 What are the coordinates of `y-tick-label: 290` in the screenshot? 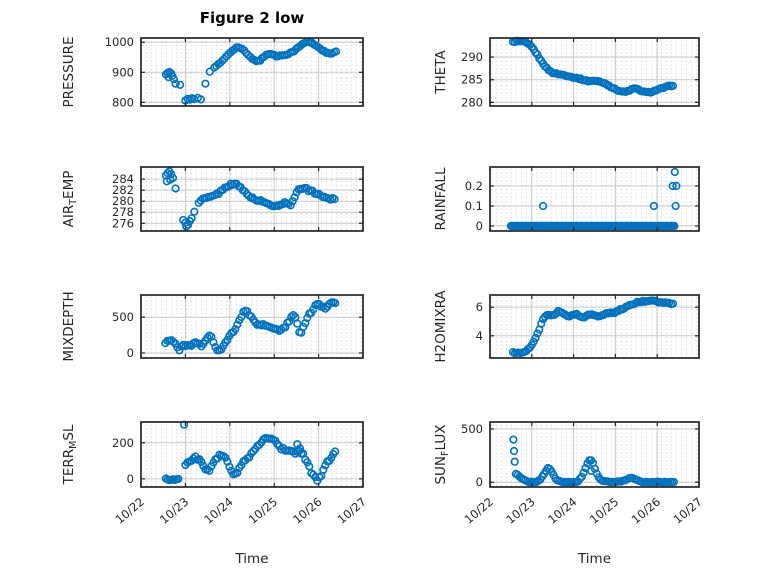 It's located at (472, 57).